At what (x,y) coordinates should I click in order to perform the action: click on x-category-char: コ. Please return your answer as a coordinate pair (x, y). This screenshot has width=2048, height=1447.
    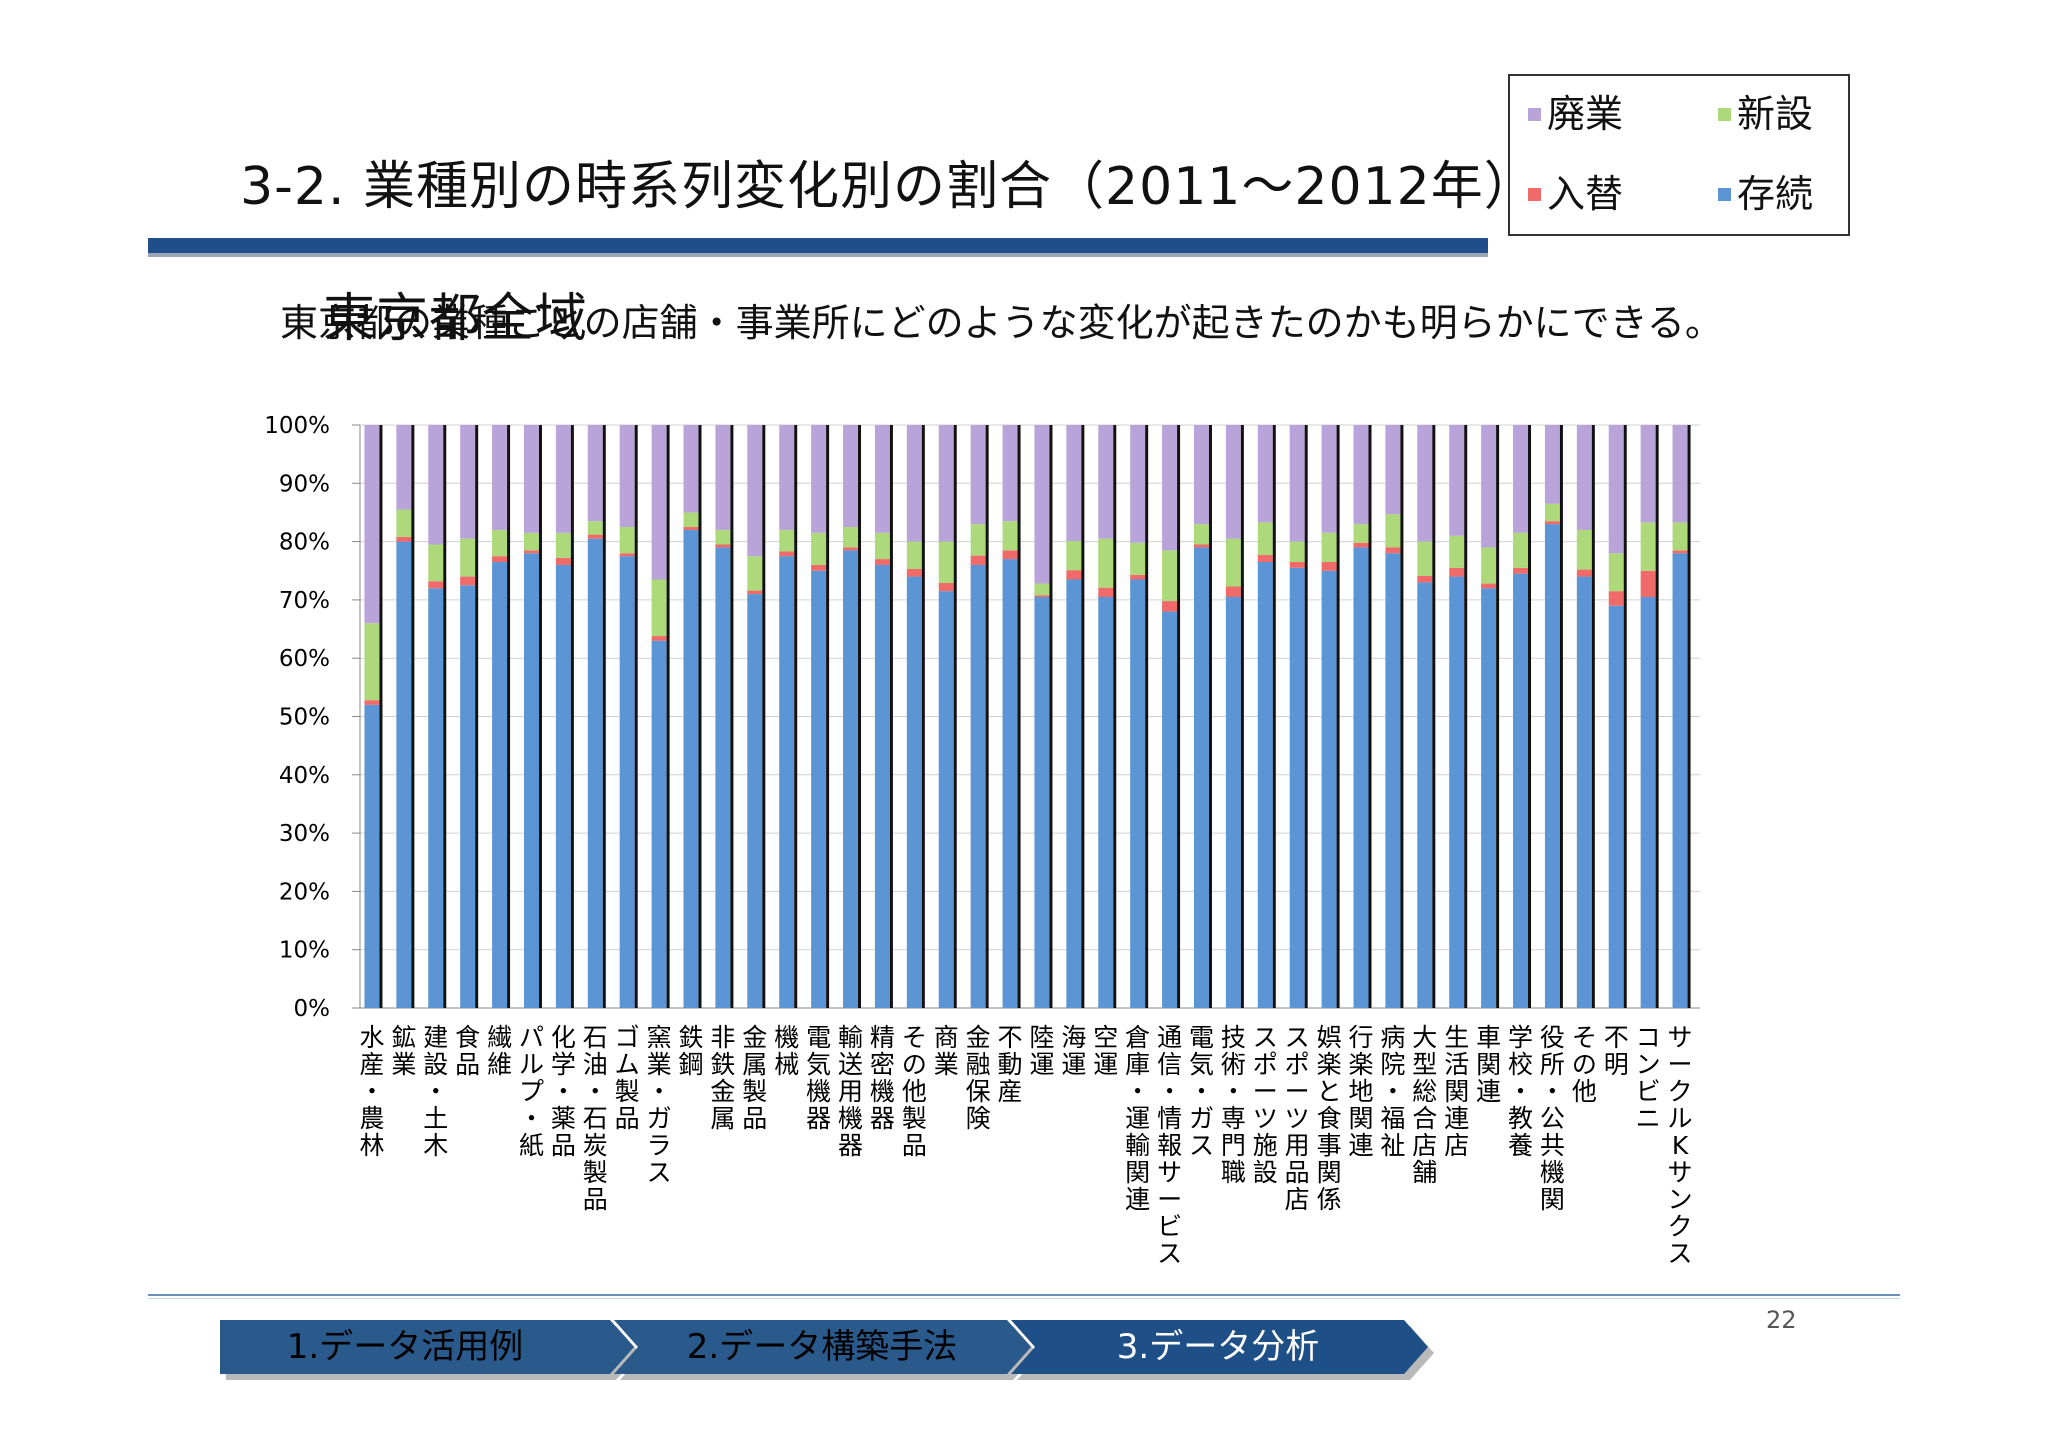
    Looking at the image, I should click on (1648, 1037).